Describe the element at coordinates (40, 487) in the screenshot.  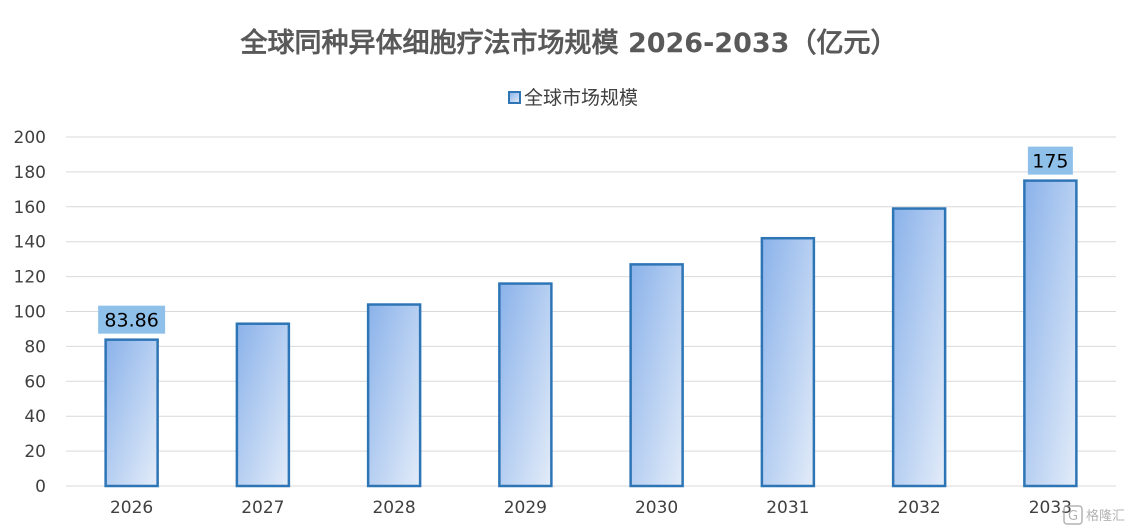
I see `y-tick-label: 0` at that location.